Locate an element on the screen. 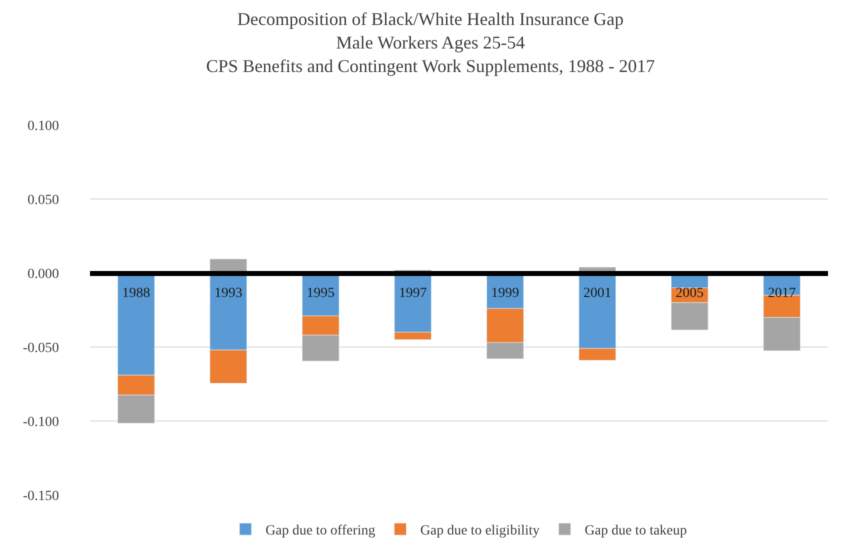 The image size is (861, 557). x-tick-label: 2005 is located at coordinates (690, 293).